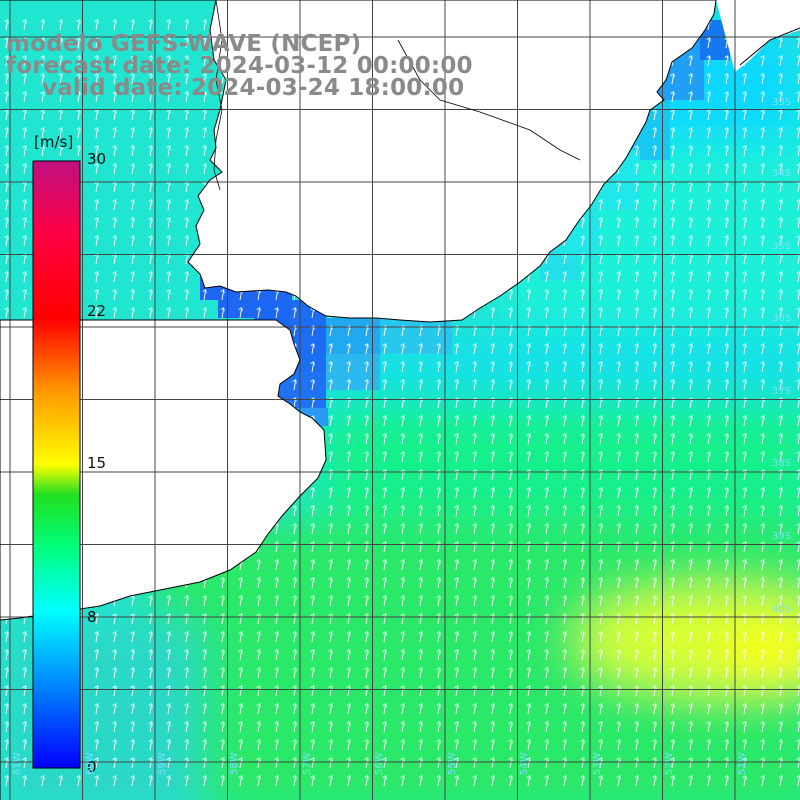 Image resolution: width=800 pixels, height=800 pixels. What do you see at coordinates (92, 617) in the screenshot?
I see `colorbar-tick-8: 8` at bounding box center [92, 617].